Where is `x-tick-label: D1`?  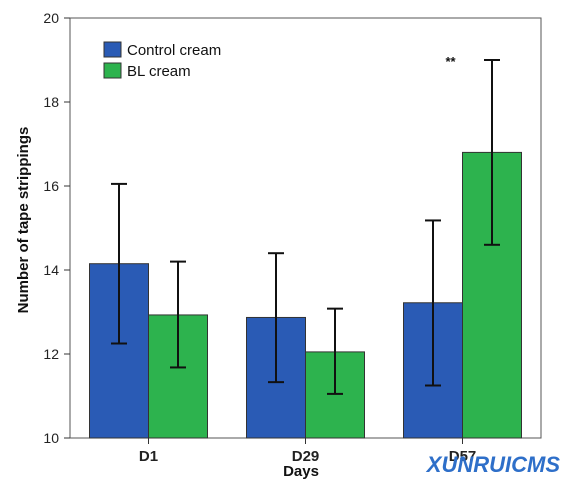
x-tick-label: D1 is located at coordinates (148, 456).